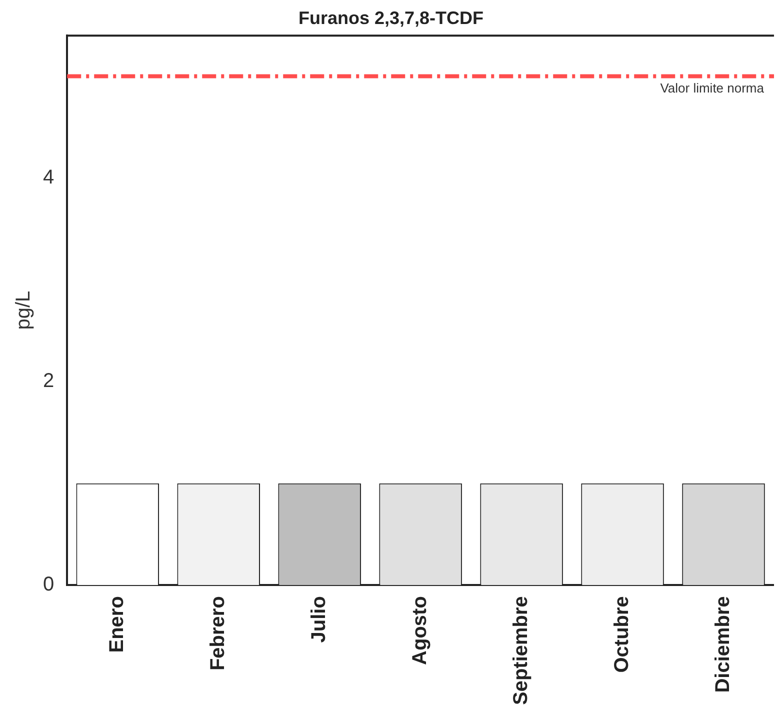 This screenshot has height=721, width=784. I want to click on ref-line-label: Valor limite norma, so click(712, 88).